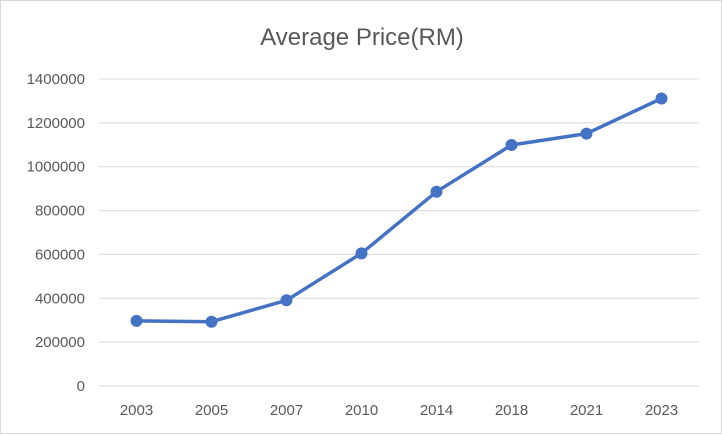 This screenshot has width=722, height=435. Describe the element at coordinates (361, 253) in the screenshot. I see `data-point-2010` at that location.